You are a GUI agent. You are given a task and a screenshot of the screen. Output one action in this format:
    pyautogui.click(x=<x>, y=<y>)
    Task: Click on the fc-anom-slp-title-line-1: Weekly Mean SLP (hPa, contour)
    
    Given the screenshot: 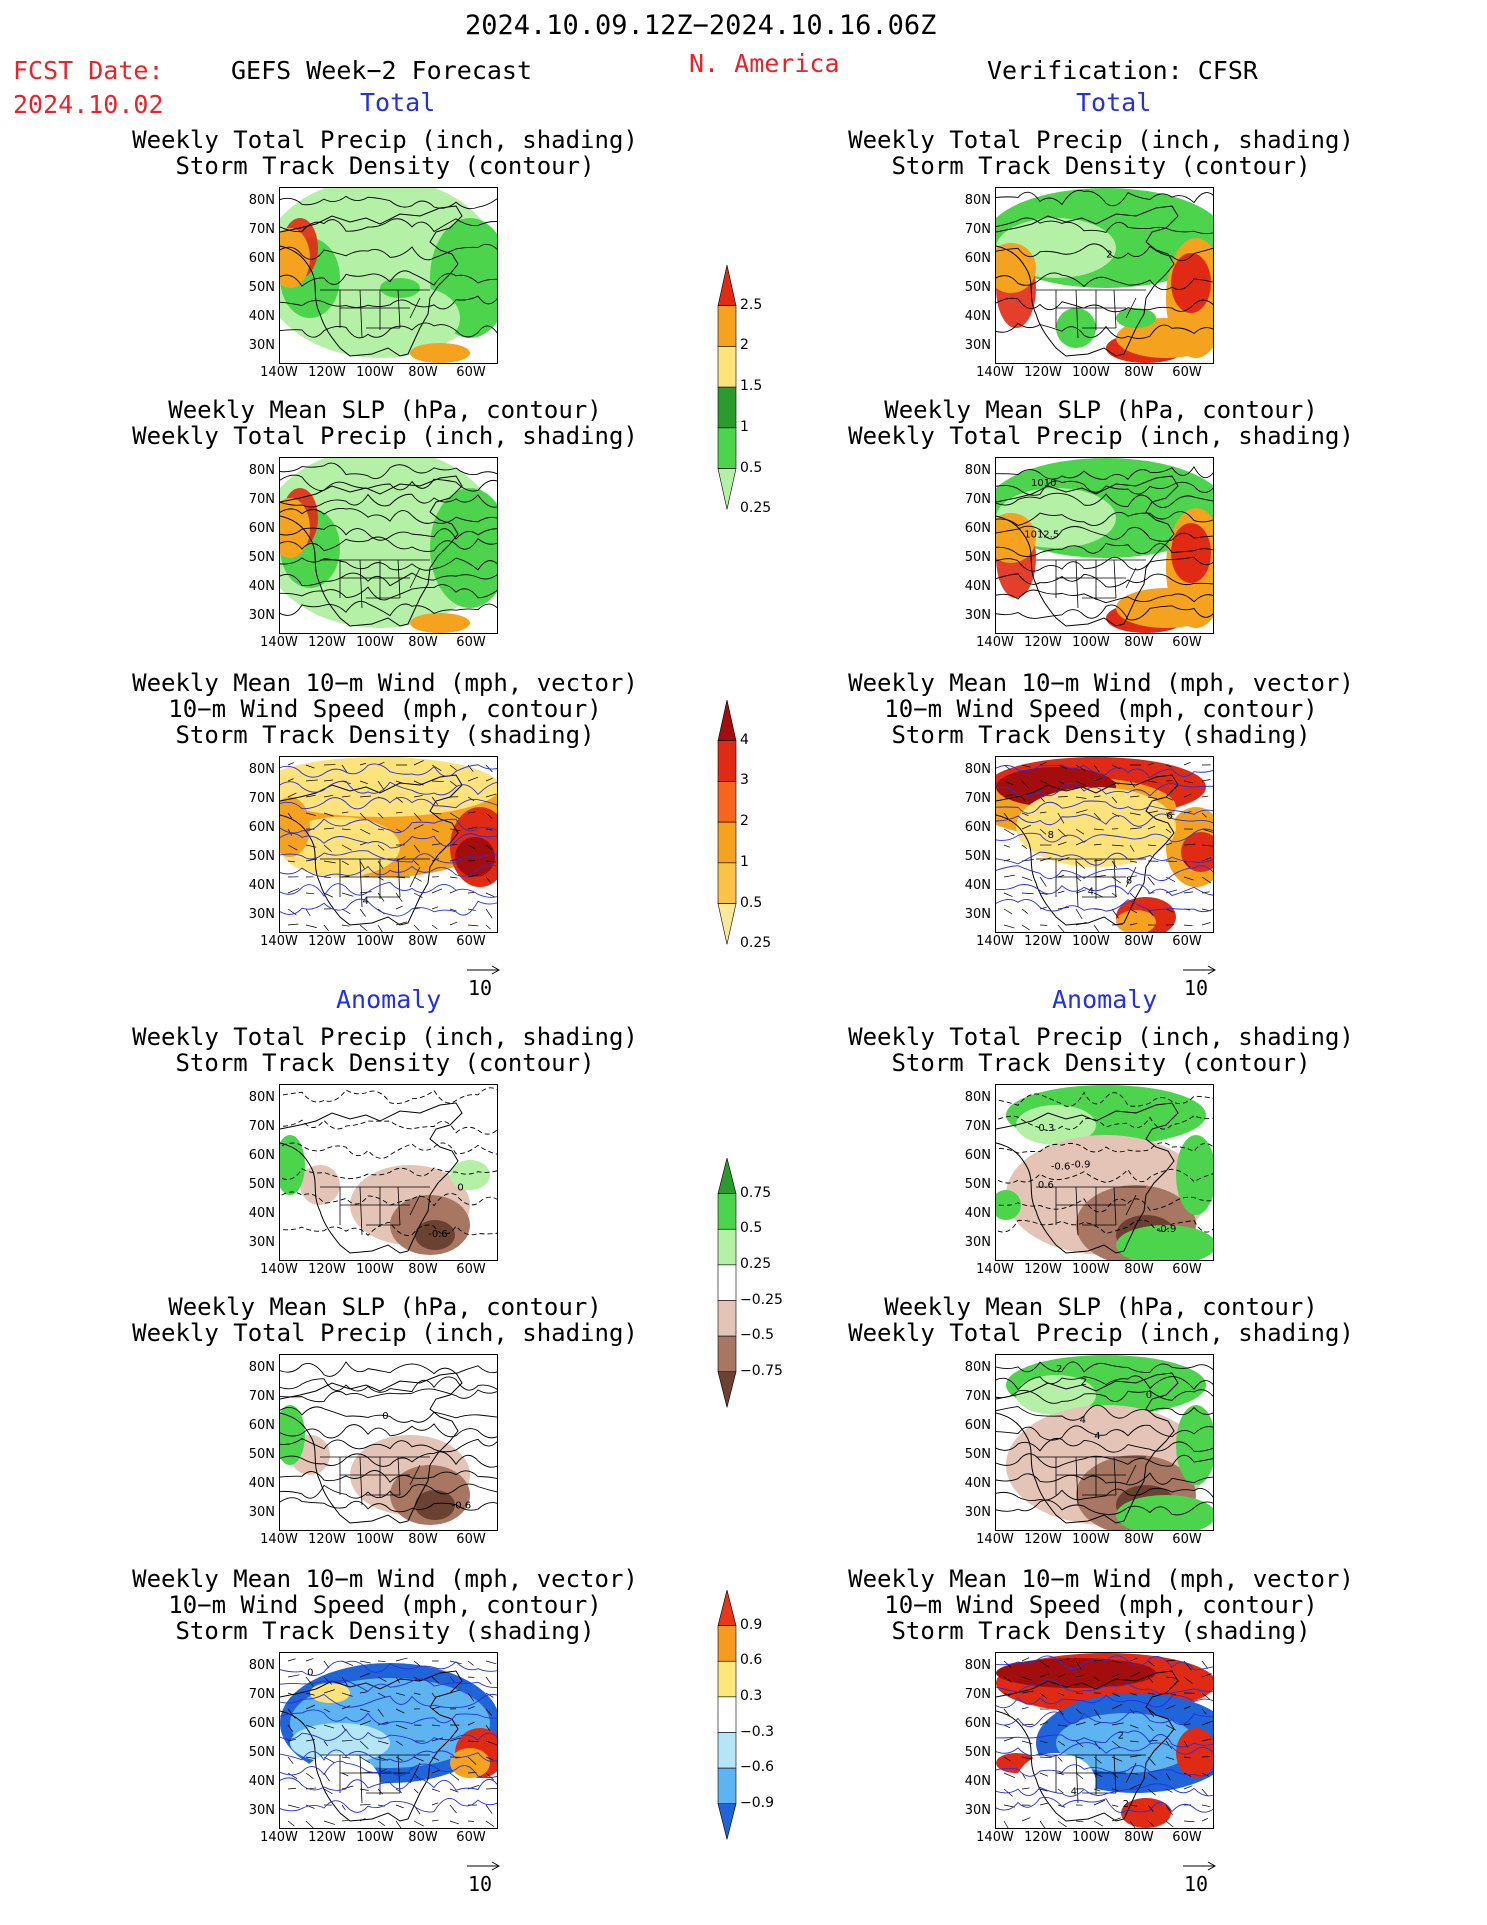 What is the action you would take?
    pyautogui.click(x=385, y=1307)
    